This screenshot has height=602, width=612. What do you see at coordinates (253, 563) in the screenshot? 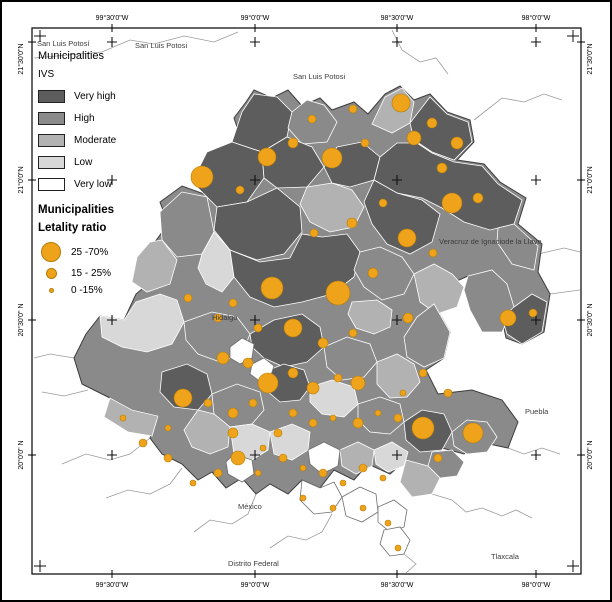
I see `region-label: Distrito Federal` at bounding box center [253, 563].